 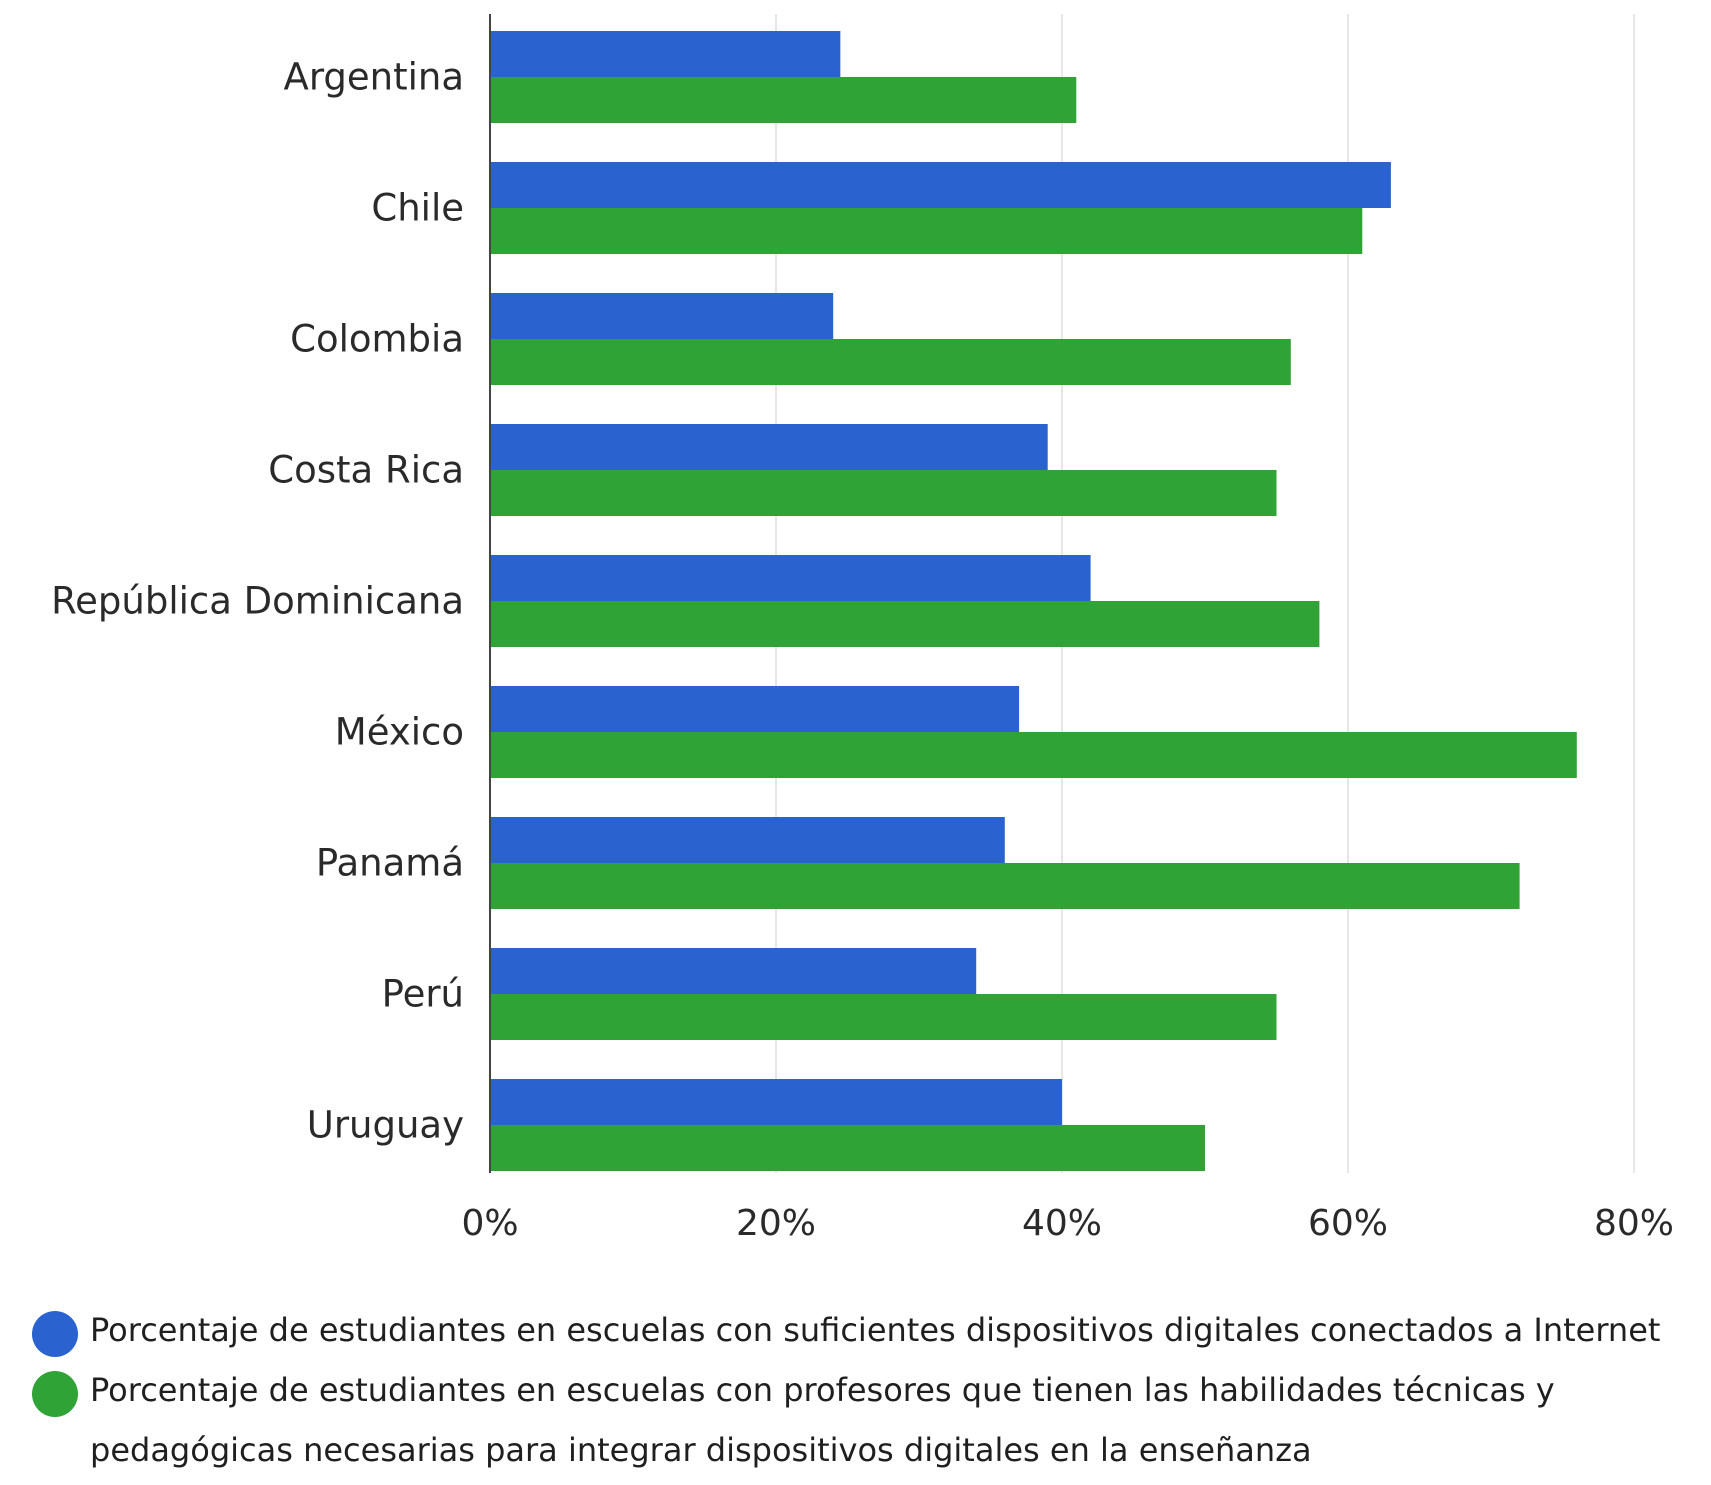 What do you see at coordinates (1634, 1223) in the screenshot?
I see `x-tick-label-4: 80%` at bounding box center [1634, 1223].